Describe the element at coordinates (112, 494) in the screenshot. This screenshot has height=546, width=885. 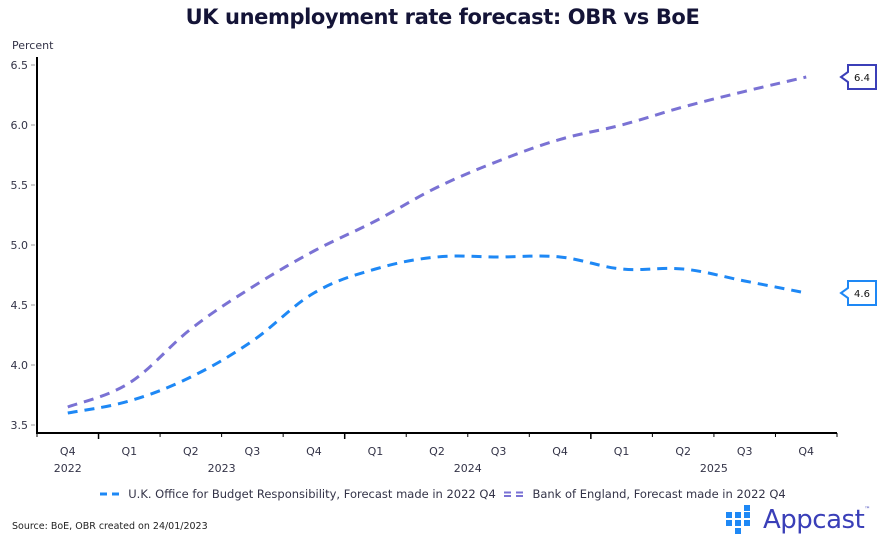
I see `legend-swatch-obr` at that location.